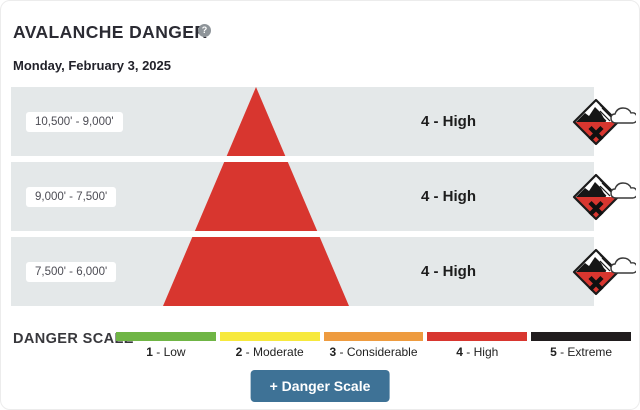 This screenshot has width=640, height=410. I want to click on elevation-label: 9,000' - 7,500', so click(71, 196).